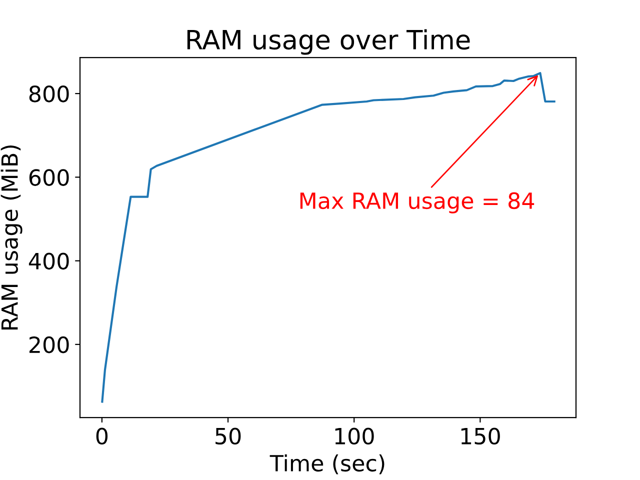 The image size is (640, 480). What do you see at coordinates (102, 436) in the screenshot?
I see `x-tick-label: 0` at bounding box center [102, 436].